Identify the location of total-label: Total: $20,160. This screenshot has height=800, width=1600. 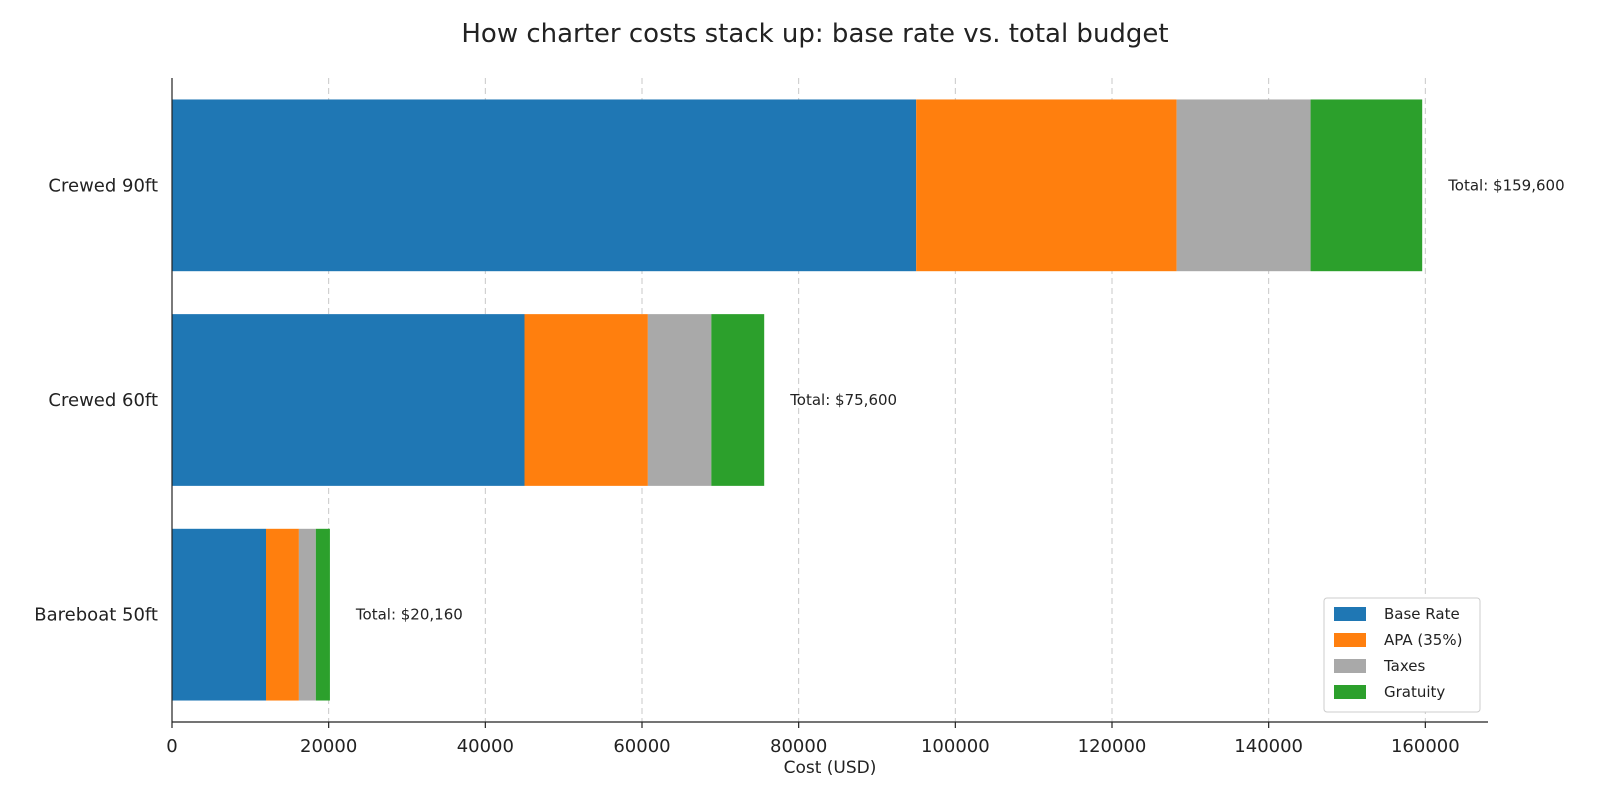
(409, 615).